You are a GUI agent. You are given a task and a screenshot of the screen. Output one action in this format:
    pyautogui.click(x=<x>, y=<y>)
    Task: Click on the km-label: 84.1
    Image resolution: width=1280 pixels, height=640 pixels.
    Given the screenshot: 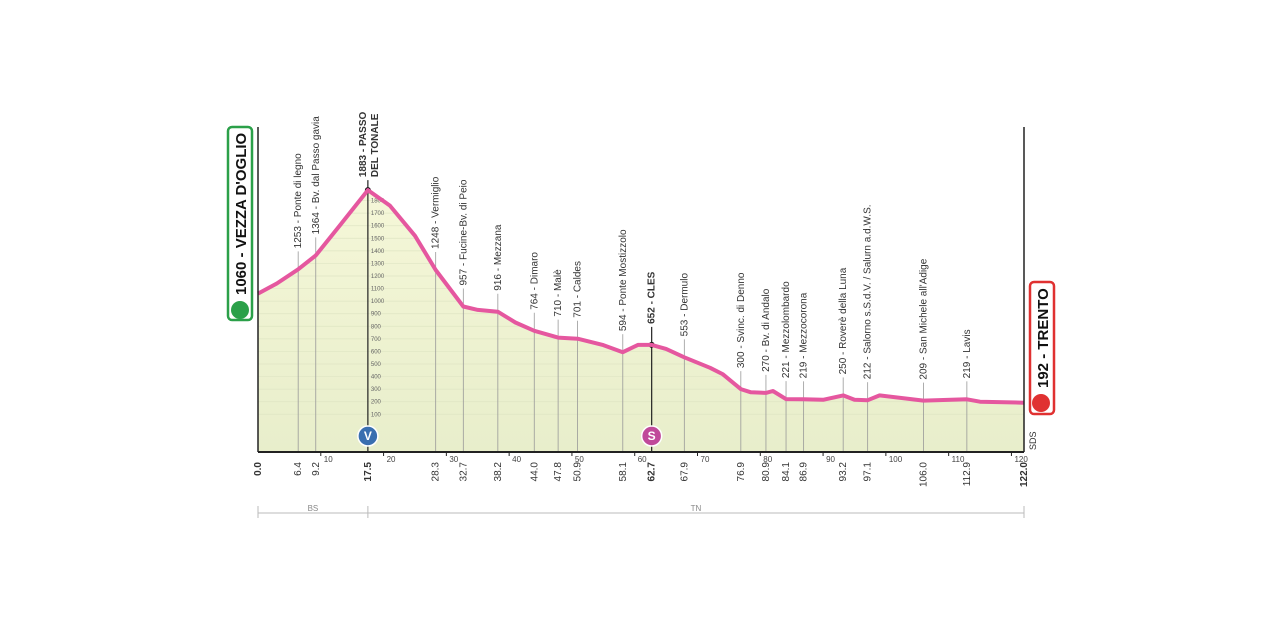 What is the action you would take?
    pyautogui.click(x=786, y=472)
    